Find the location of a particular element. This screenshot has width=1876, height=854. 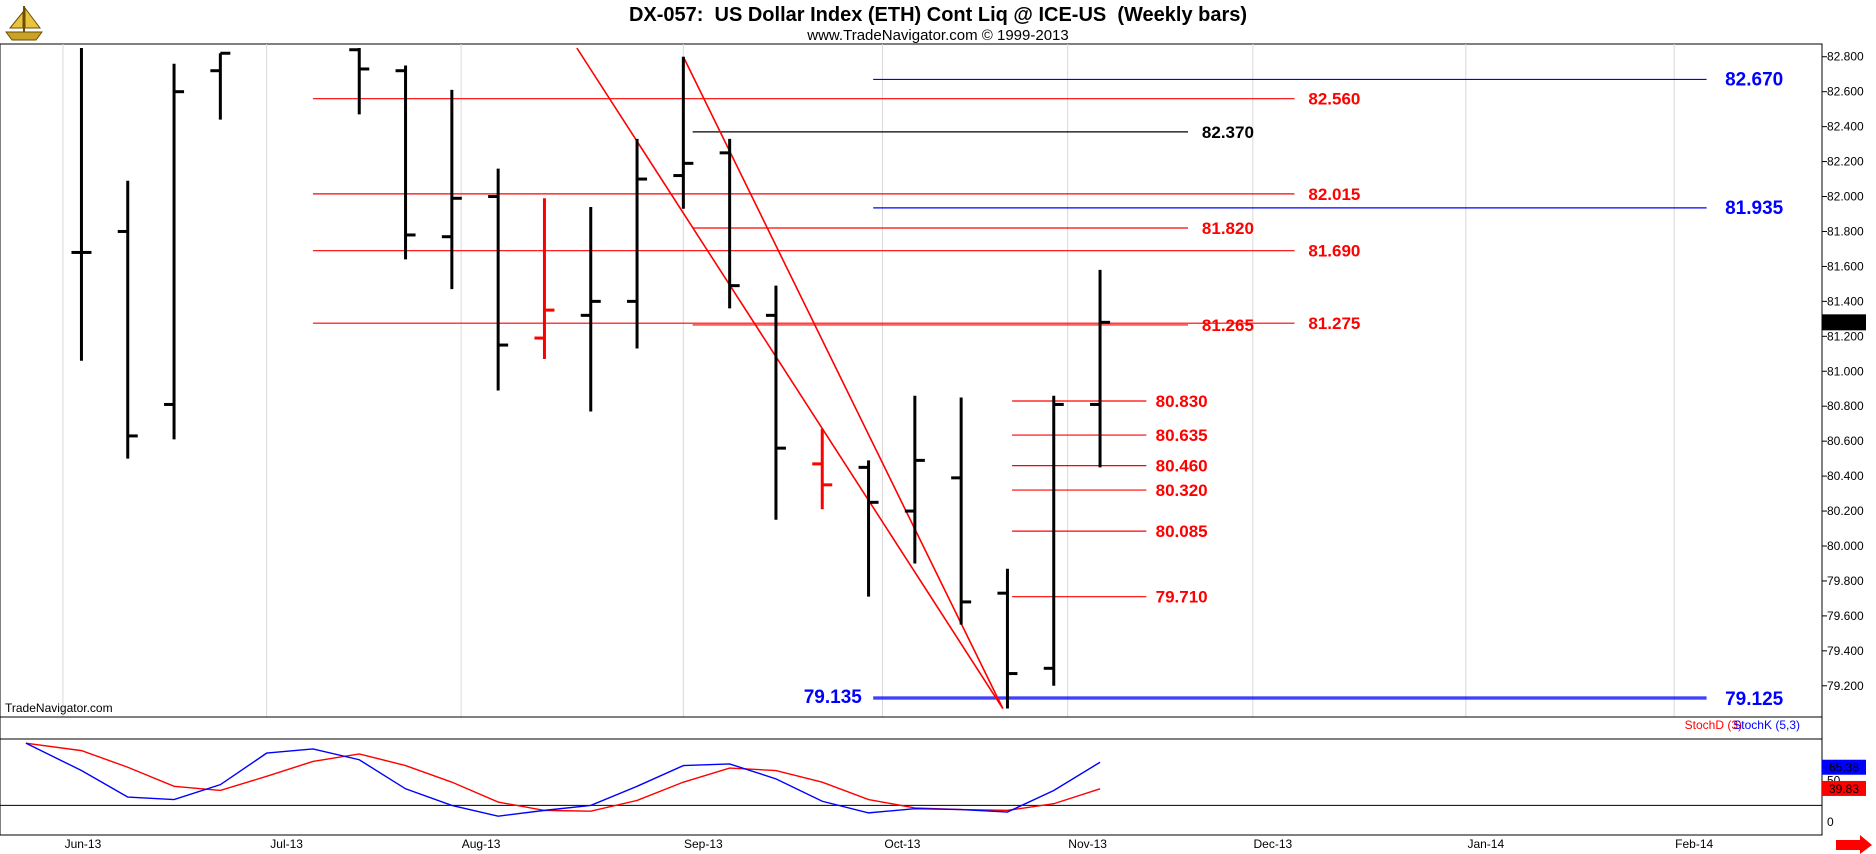

ship-logo-icon is located at coordinates (24, 23).